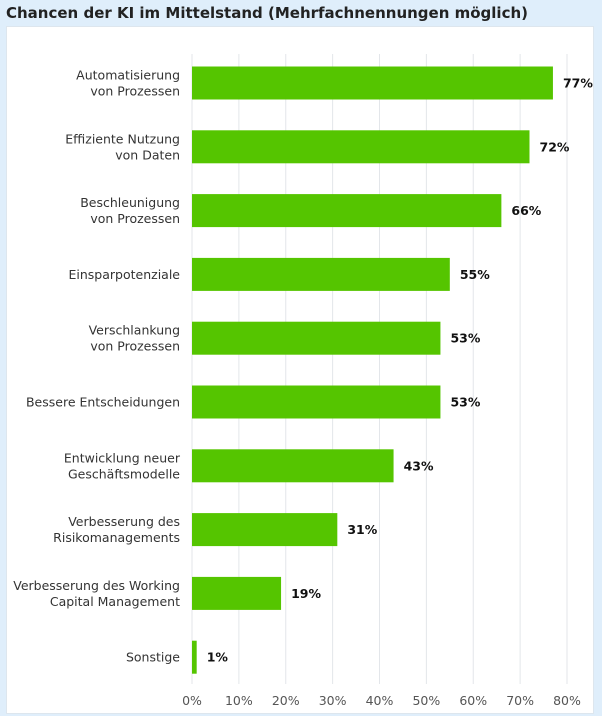 The image size is (602, 716). Describe the element at coordinates (218, 657) in the screenshot. I see `value-label: 1%` at that location.